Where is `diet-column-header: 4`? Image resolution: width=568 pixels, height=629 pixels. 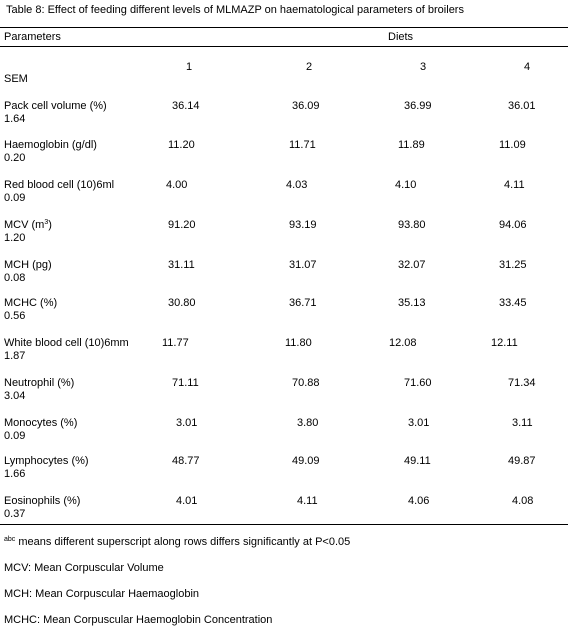 diet-column-header: 4 is located at coordinates (527, 67).